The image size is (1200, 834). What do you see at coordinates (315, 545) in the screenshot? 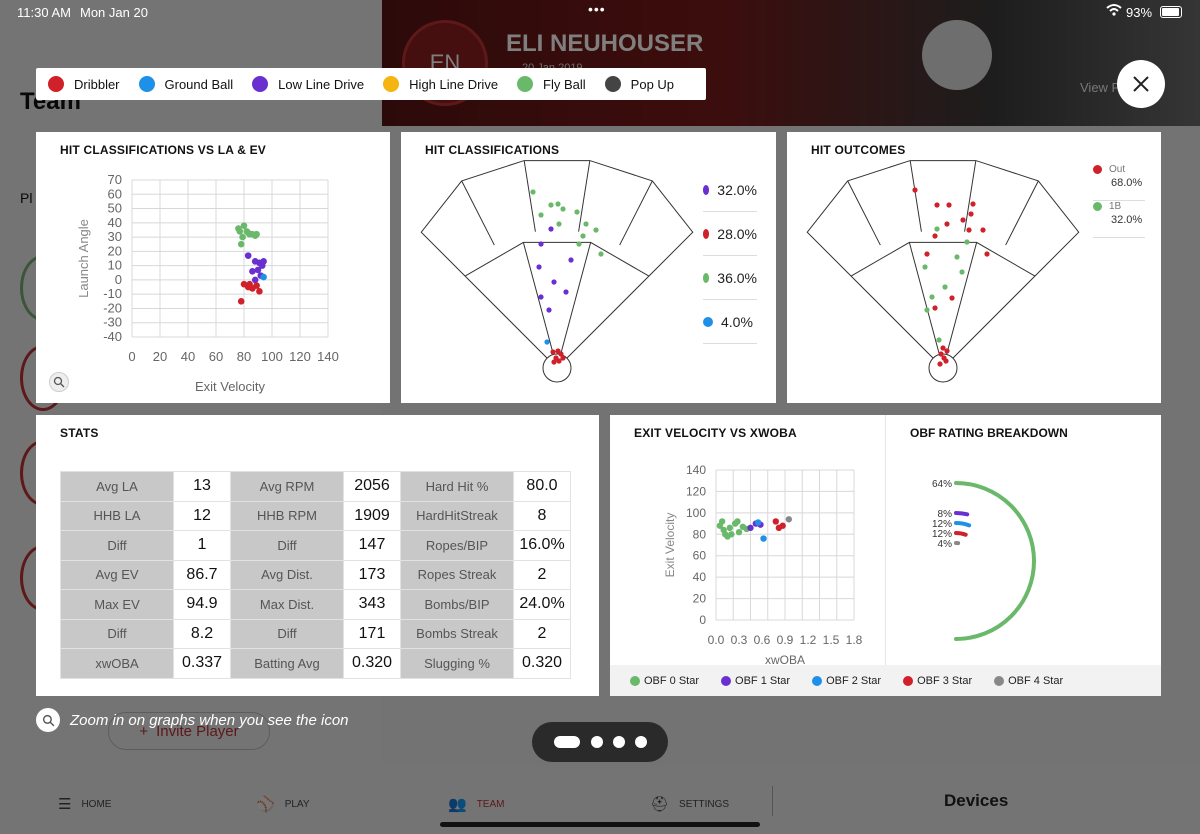
I see `stats-row: Diff 1 Diff 147 Ropes/BIP 16.0%` at bounding box center [315, 545].